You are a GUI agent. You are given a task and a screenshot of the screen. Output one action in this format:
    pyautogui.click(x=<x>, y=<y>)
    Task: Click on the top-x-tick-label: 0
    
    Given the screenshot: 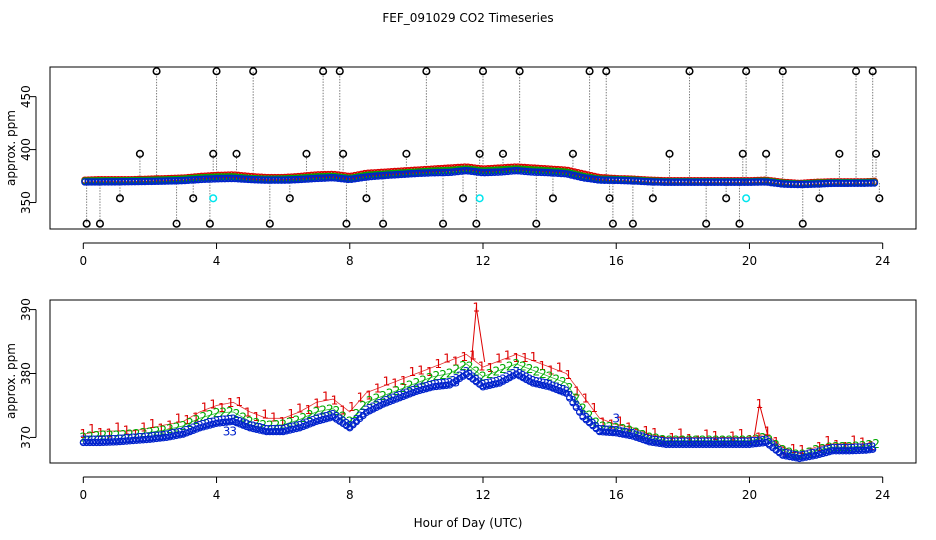 What is the action you would take?
    pyautogui.click(x=83, y=261)
    